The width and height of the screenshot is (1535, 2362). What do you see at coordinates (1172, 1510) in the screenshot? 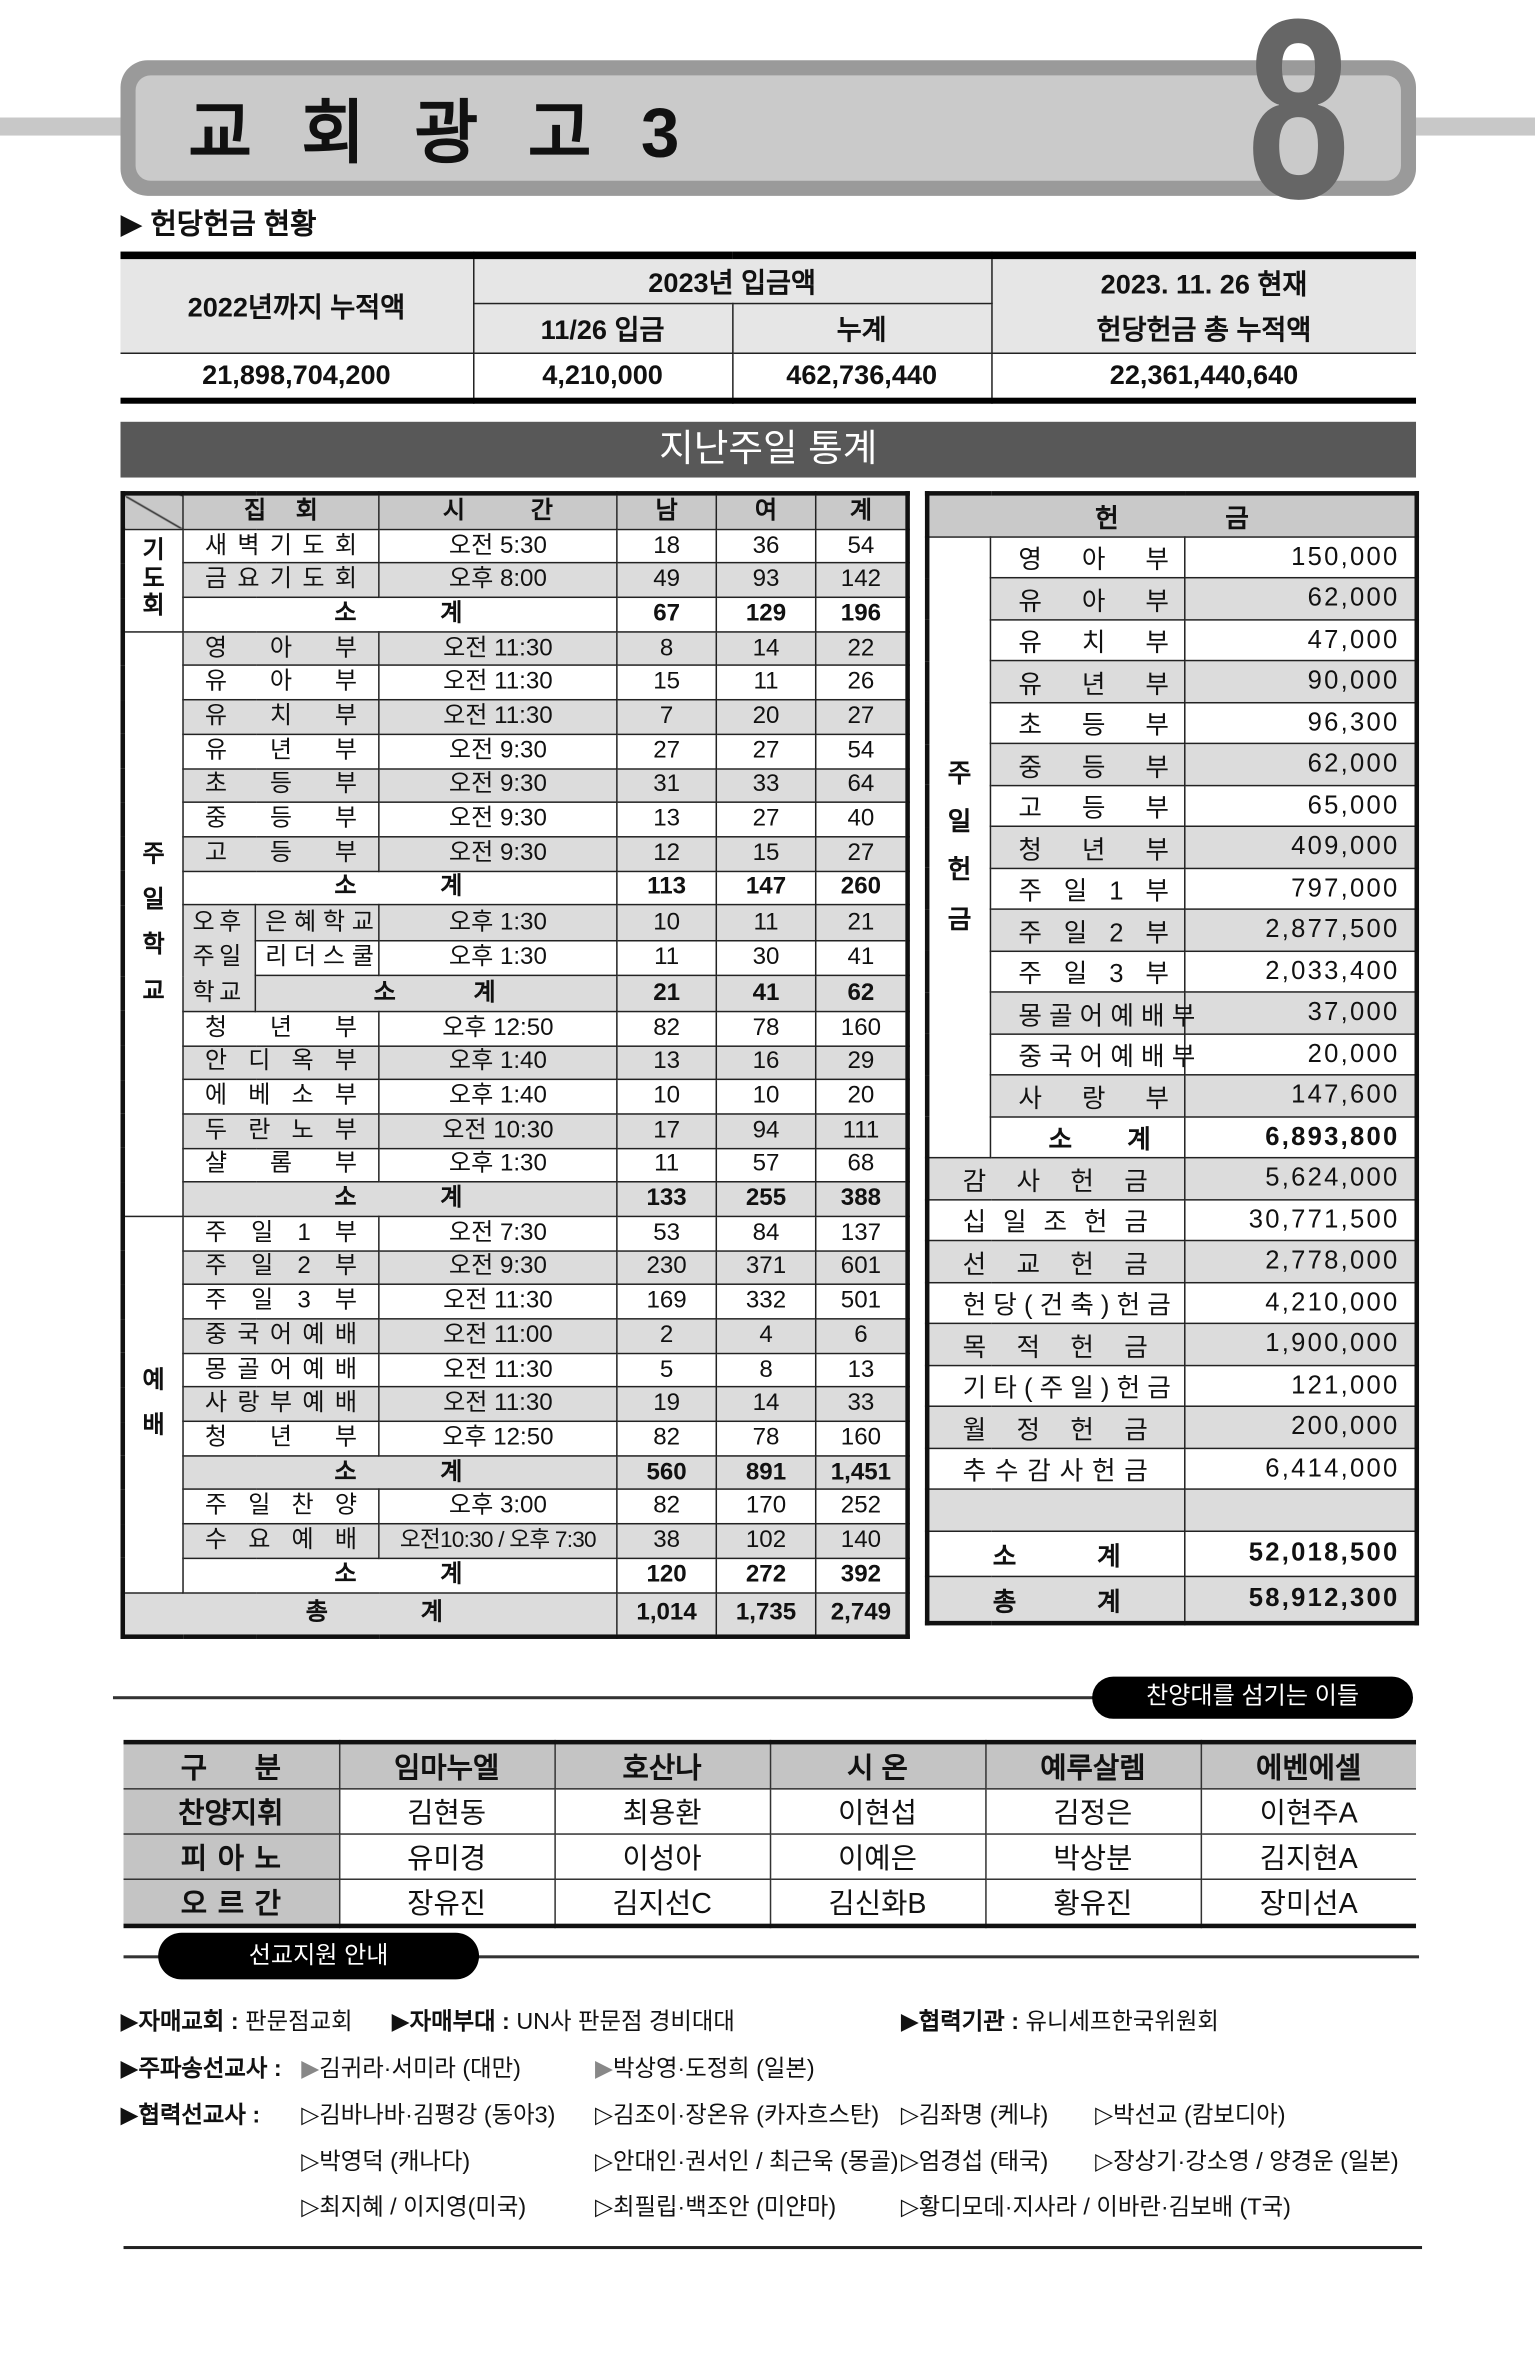
I see `offering-row` at bounding box center [1172, 1510].